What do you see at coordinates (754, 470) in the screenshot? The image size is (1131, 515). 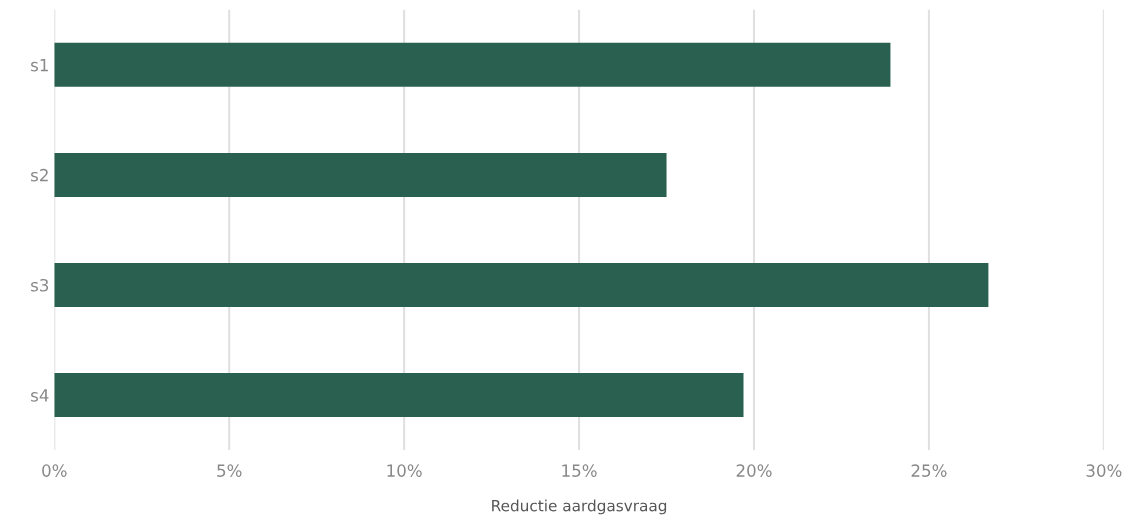 I see `x-tick-label: 20%` at bounding box center [754, 470].